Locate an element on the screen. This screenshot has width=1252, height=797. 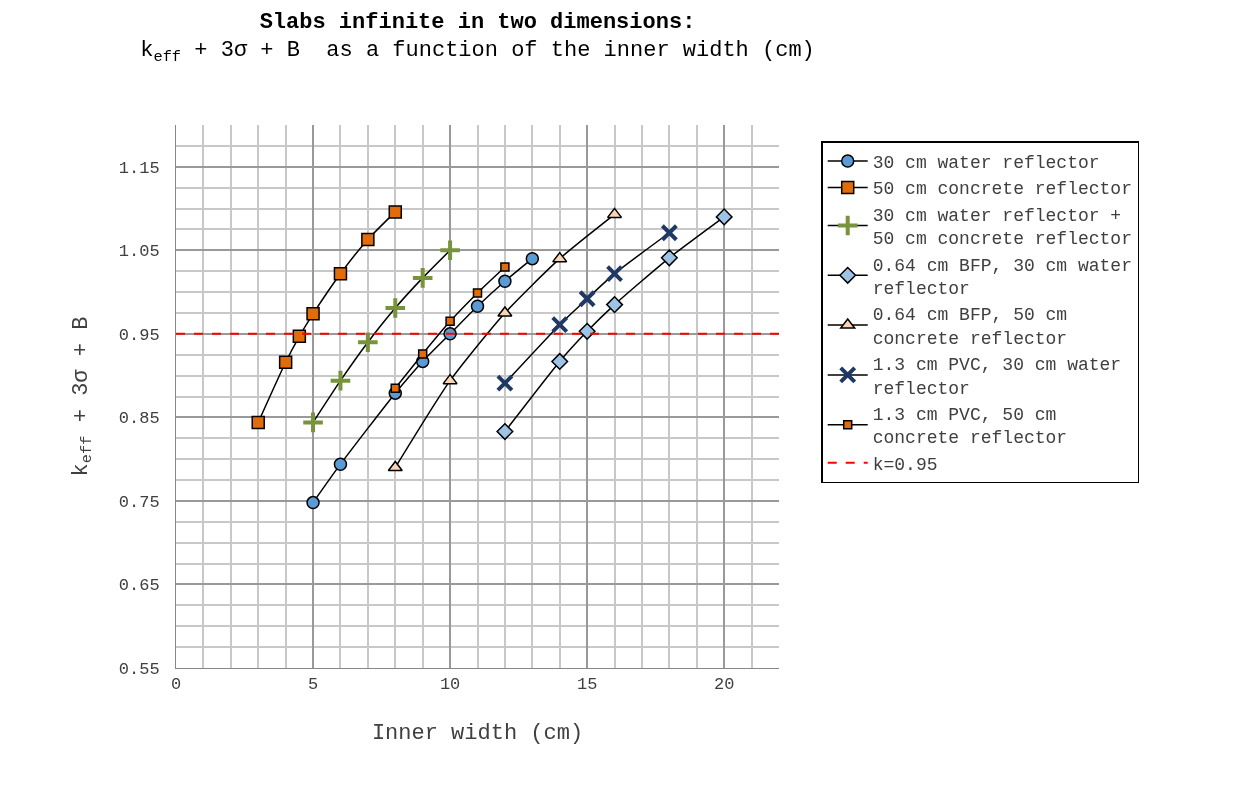
x-tick-label: 5 is located at coordinates (313, 685).